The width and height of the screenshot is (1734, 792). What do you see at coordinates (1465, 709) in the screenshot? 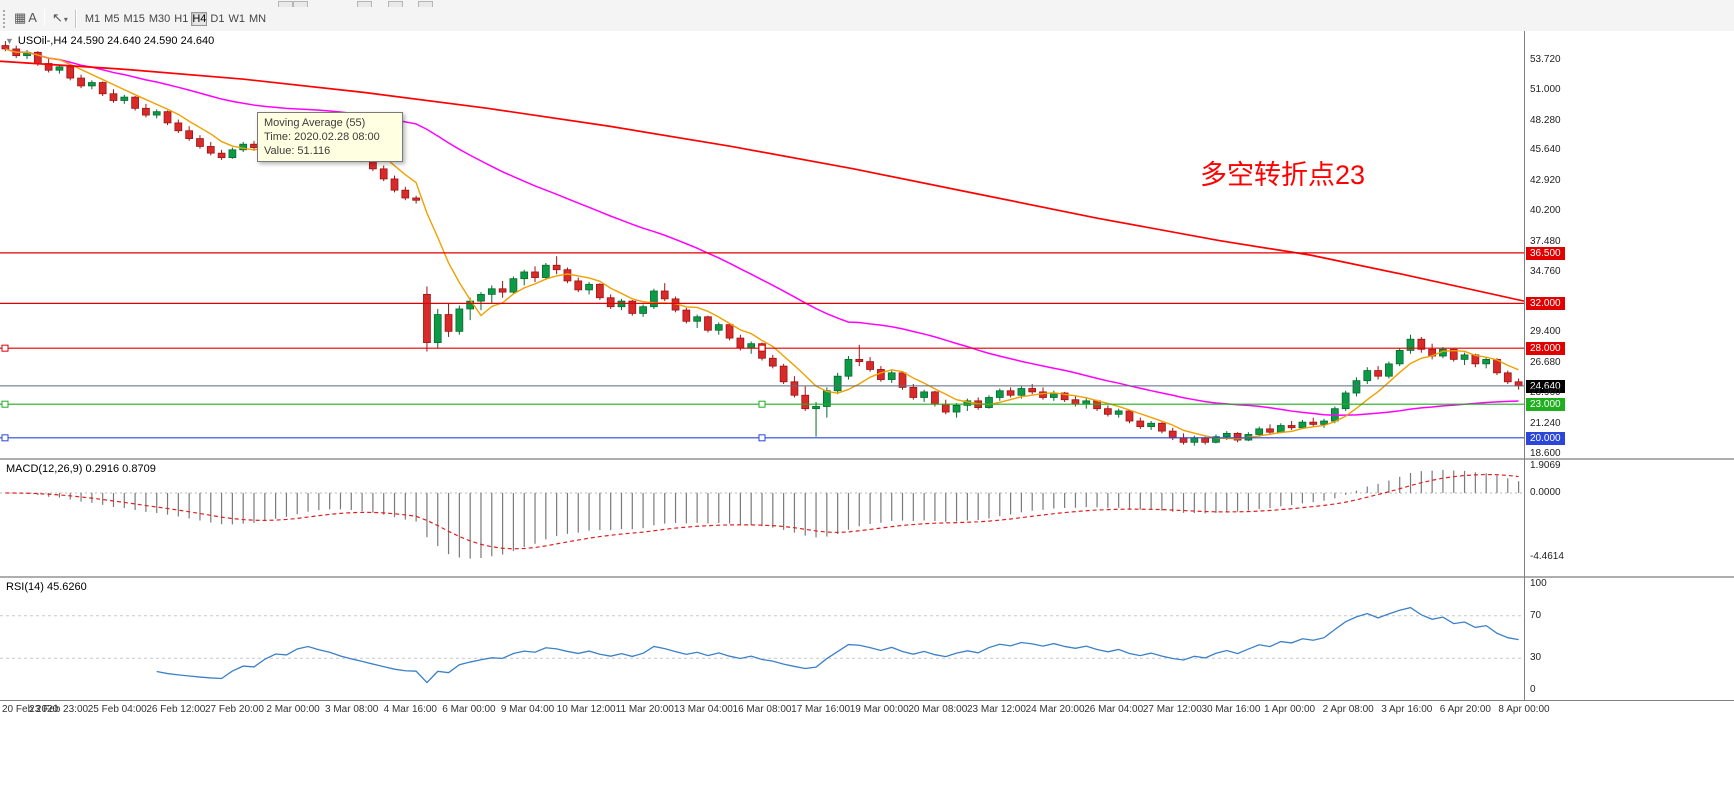
I see `time-axis-label: 6 Apr 20:00` at bounding box center [1465, 709].